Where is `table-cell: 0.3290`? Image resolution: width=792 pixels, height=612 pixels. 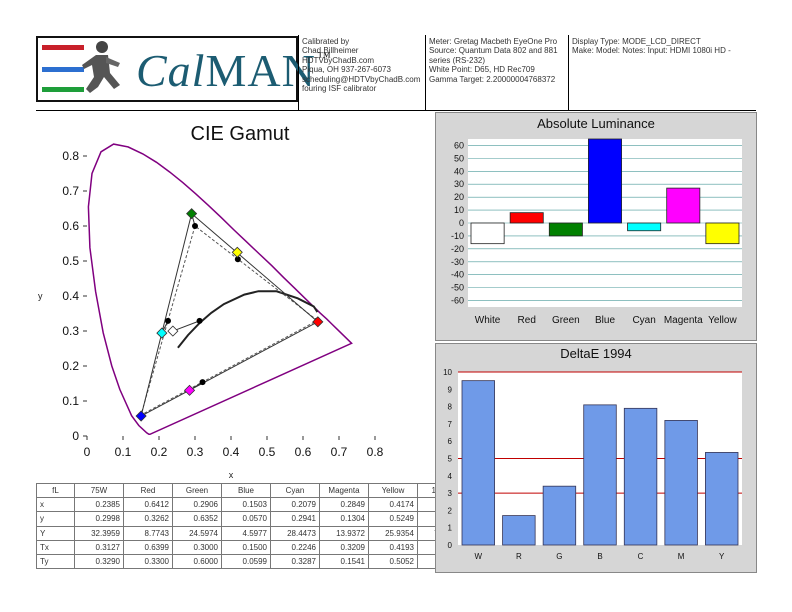 table-cell: 0.3290 is located at coordinates (99, 561).